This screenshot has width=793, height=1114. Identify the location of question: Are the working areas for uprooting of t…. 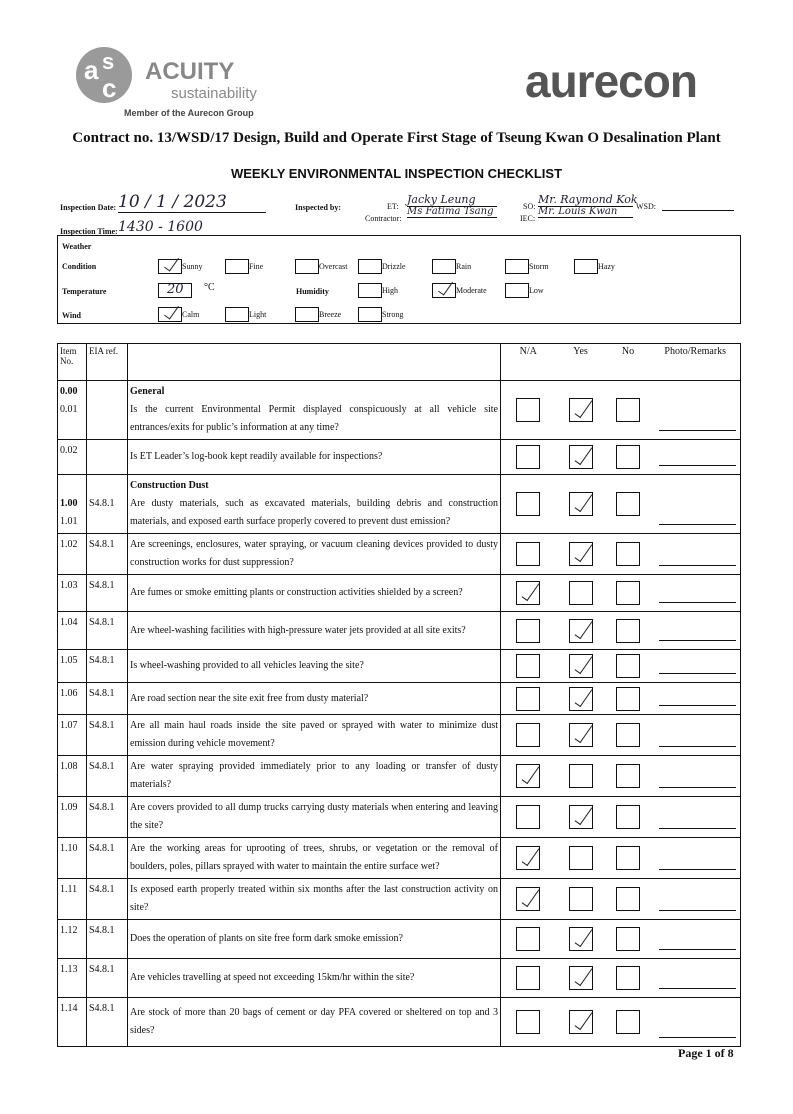
(314, 857).